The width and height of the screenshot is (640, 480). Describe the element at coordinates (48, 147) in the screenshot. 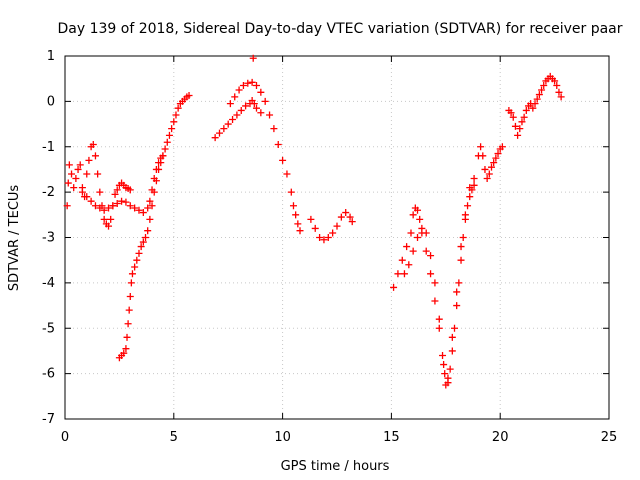

I see `y-tick-label: -1` at that location.